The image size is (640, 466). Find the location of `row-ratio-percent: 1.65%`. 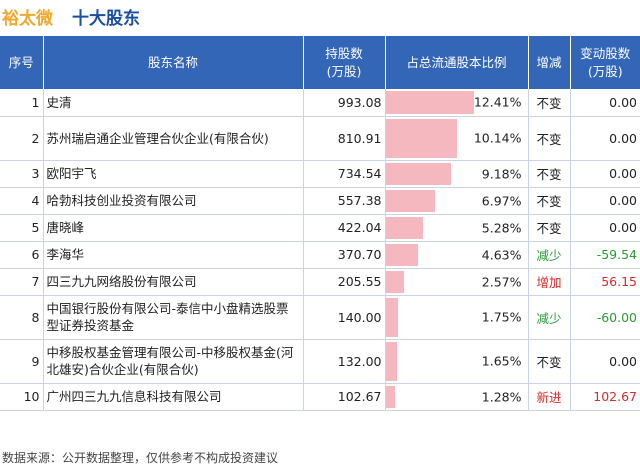

row-ratio-percent: 1.65% is located at coordinates (501, 361).